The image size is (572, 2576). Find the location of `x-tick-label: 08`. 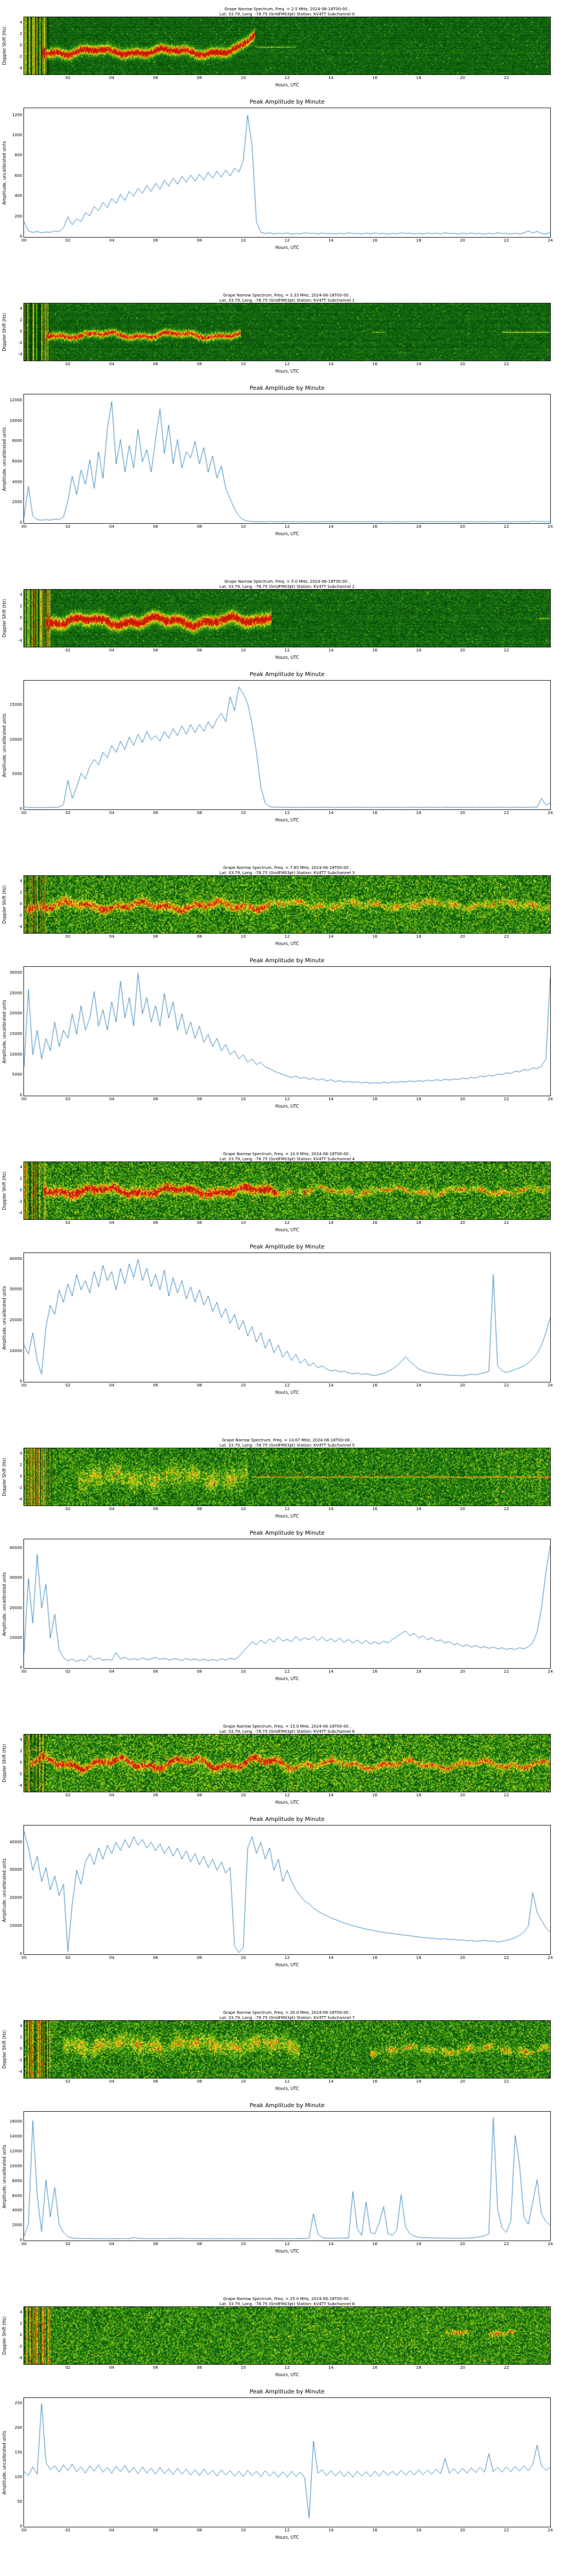

x-tick-label: 08 is located at coordinates (199, 2244).